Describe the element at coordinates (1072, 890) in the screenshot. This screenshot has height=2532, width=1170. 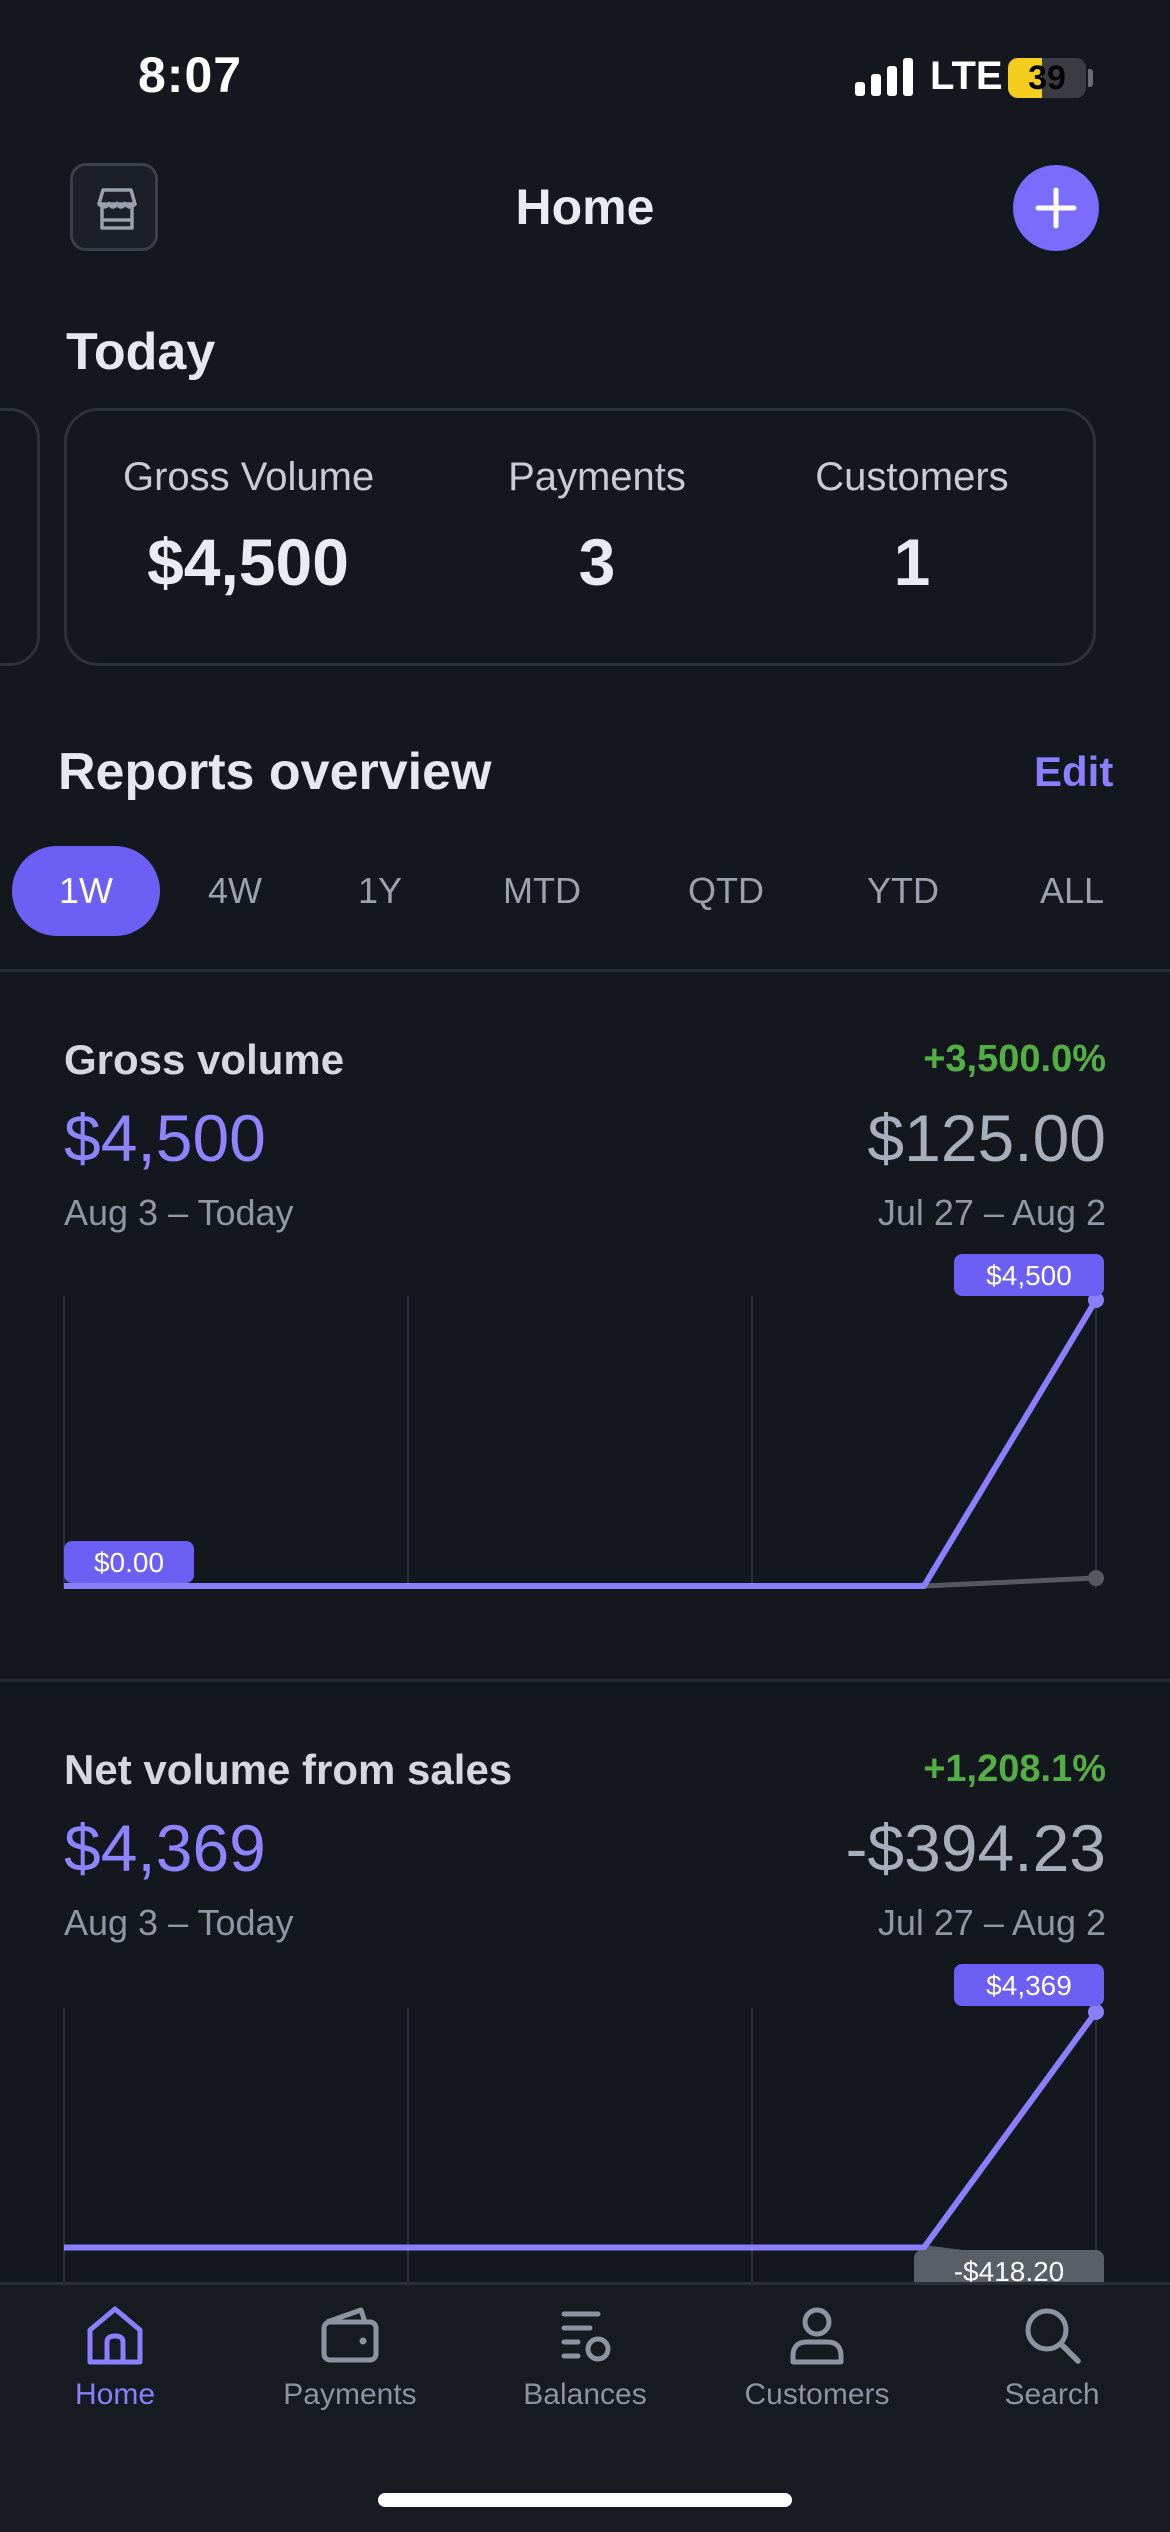
I see `range-tab-all: ALL` at that location.